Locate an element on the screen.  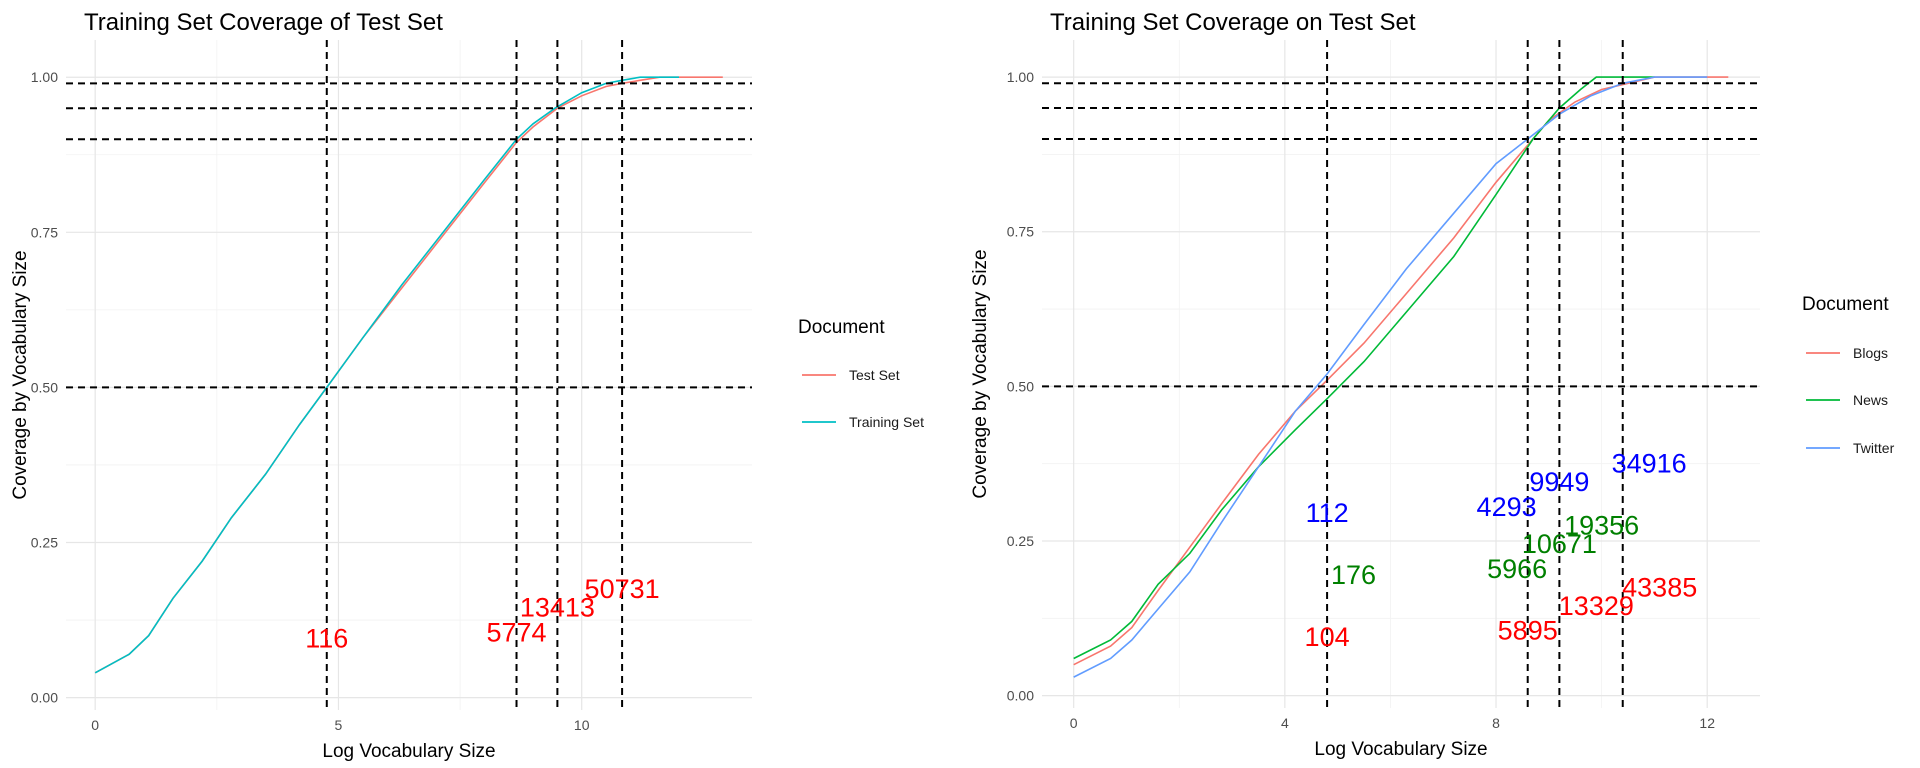
annotation-label: 50731 is located at coordinates (622, 589).